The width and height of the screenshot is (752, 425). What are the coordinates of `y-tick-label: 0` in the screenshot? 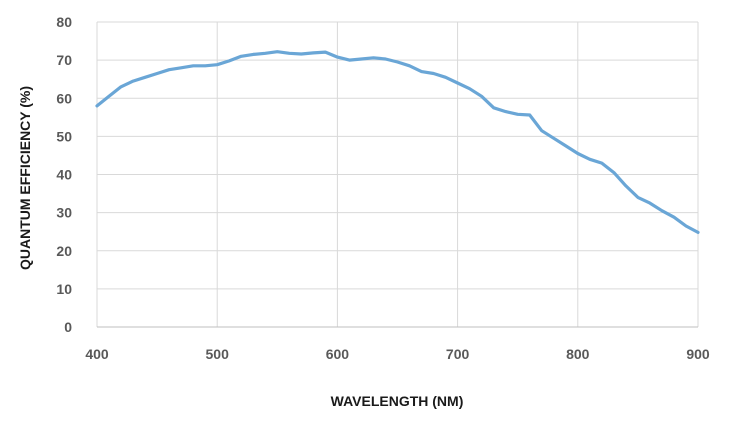 It's located at (68, 327).